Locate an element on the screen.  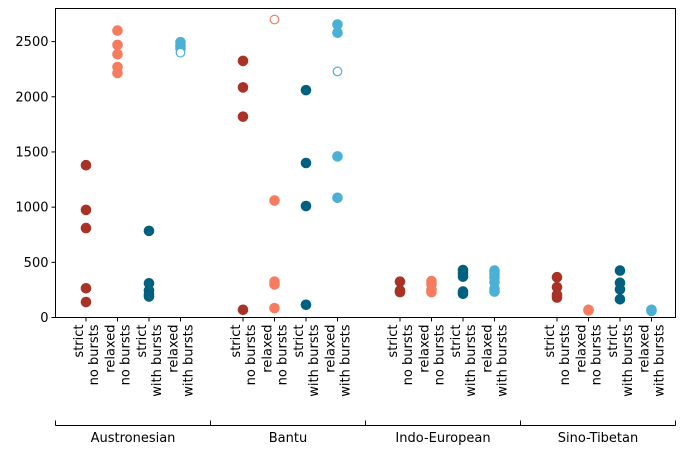
y-tick-label: 1500 is located at coordinates (31, 152).